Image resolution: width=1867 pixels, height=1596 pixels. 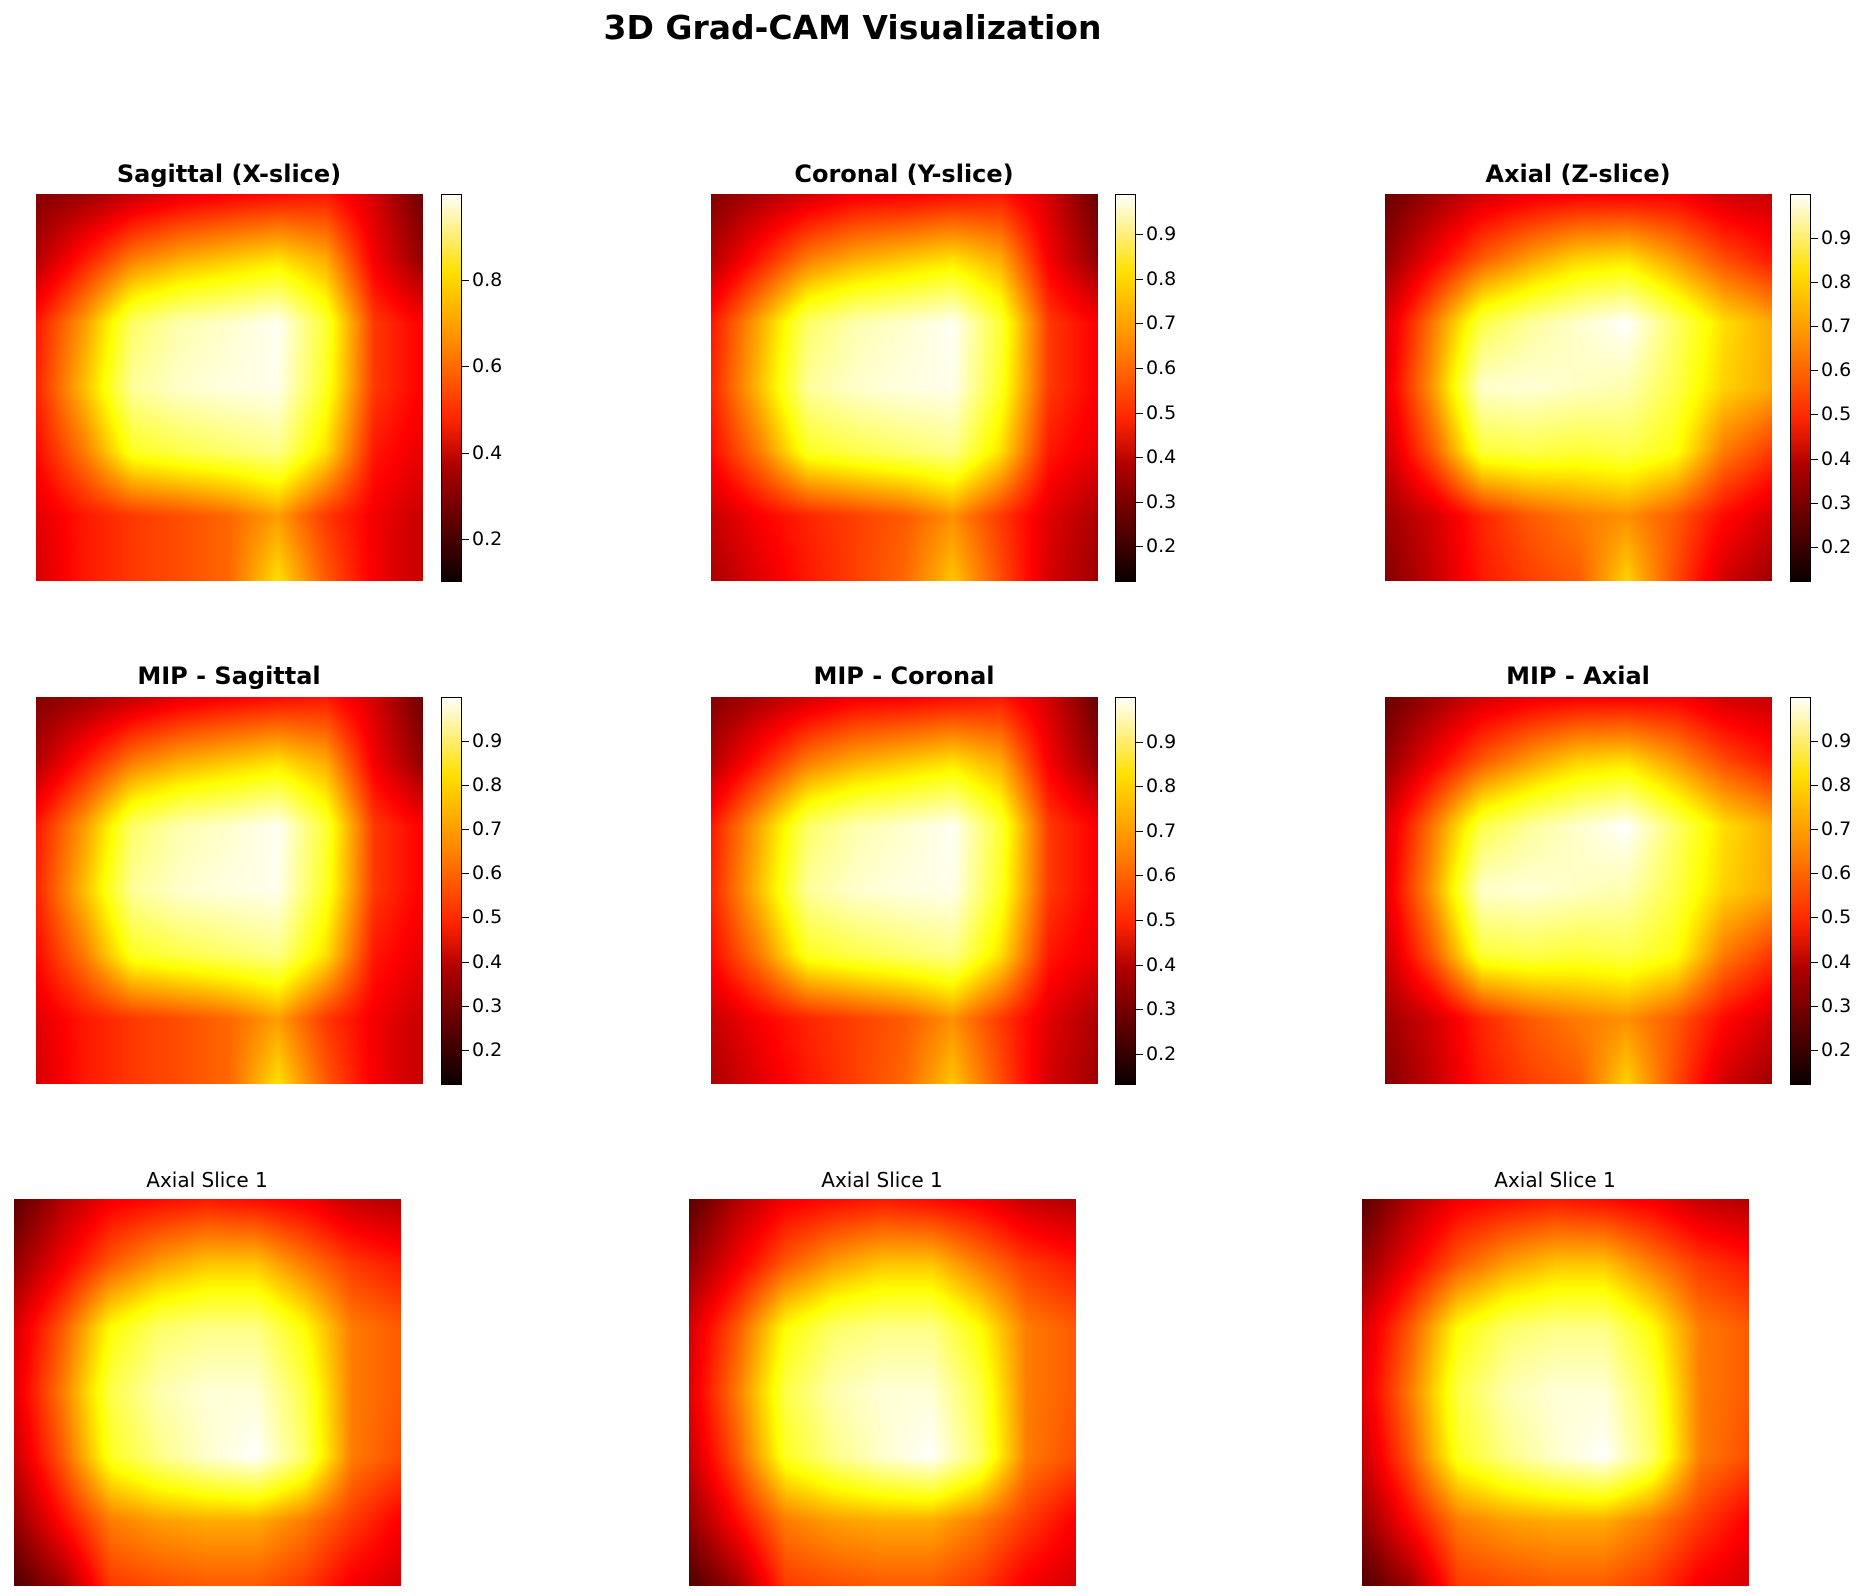 What do you see at coordinates (1578, 174) in the screenshot?
I see `panel-title: Axial (Z-slice)` at bounding box center [1578, 174].